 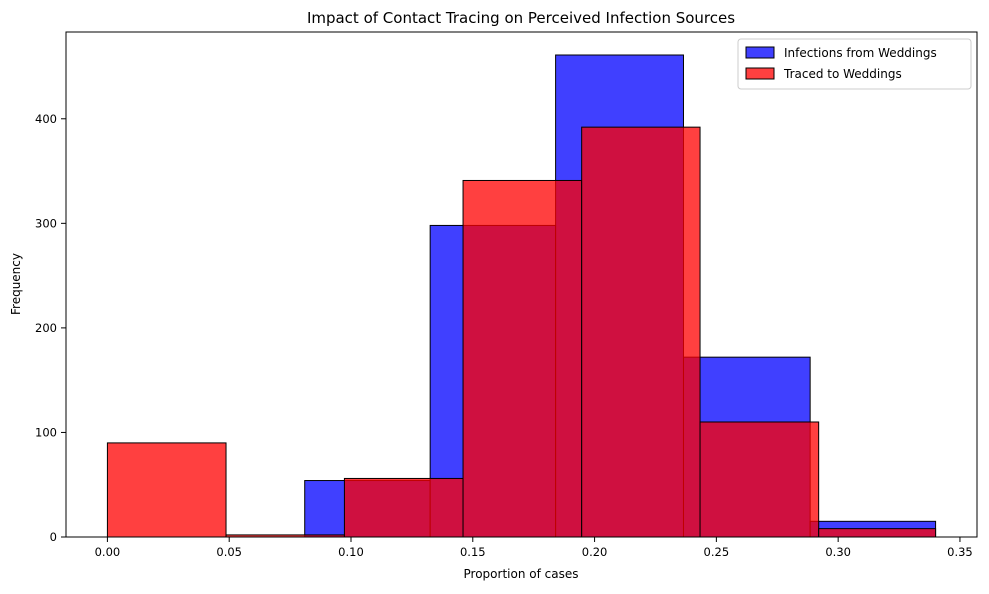 What do you see at coordinates (46, 328) in the screenshot?
I see `y-tick-label: 200` at bounding box center [46, 328].